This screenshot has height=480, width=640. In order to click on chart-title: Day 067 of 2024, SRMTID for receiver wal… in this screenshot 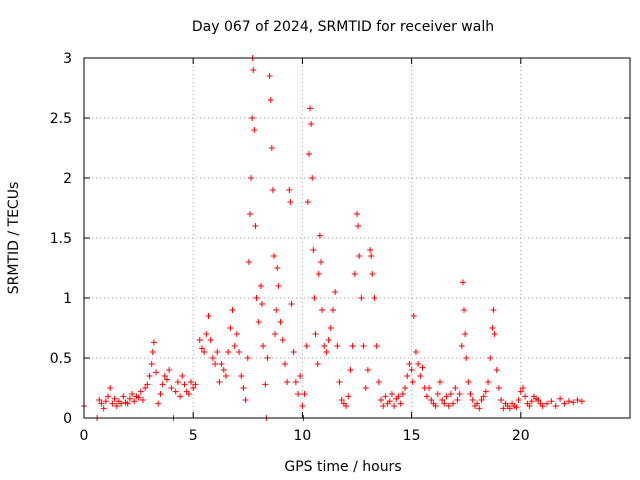, I will do `click(343, 27)`.